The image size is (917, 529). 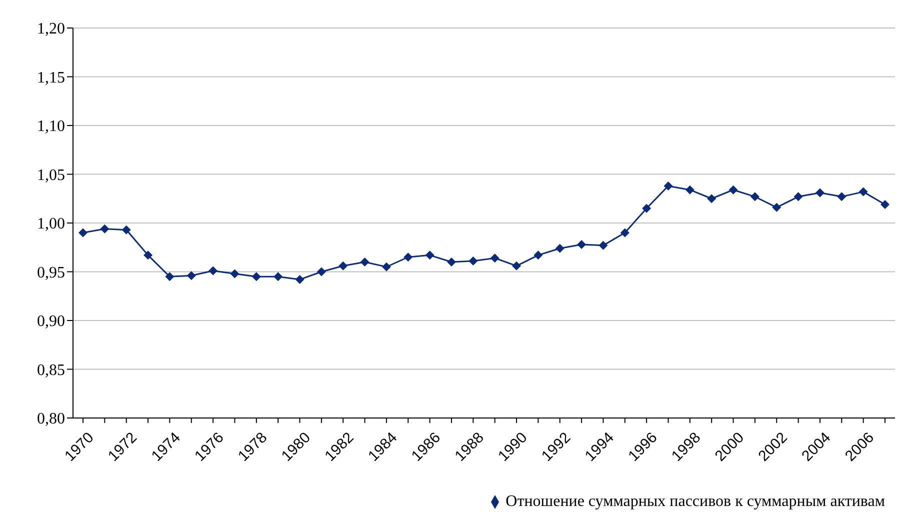 What do you see at coordinates (51, 224) in the screenshot?
I see `y-tick-label: 1,00` at bounding box center [51, 224].